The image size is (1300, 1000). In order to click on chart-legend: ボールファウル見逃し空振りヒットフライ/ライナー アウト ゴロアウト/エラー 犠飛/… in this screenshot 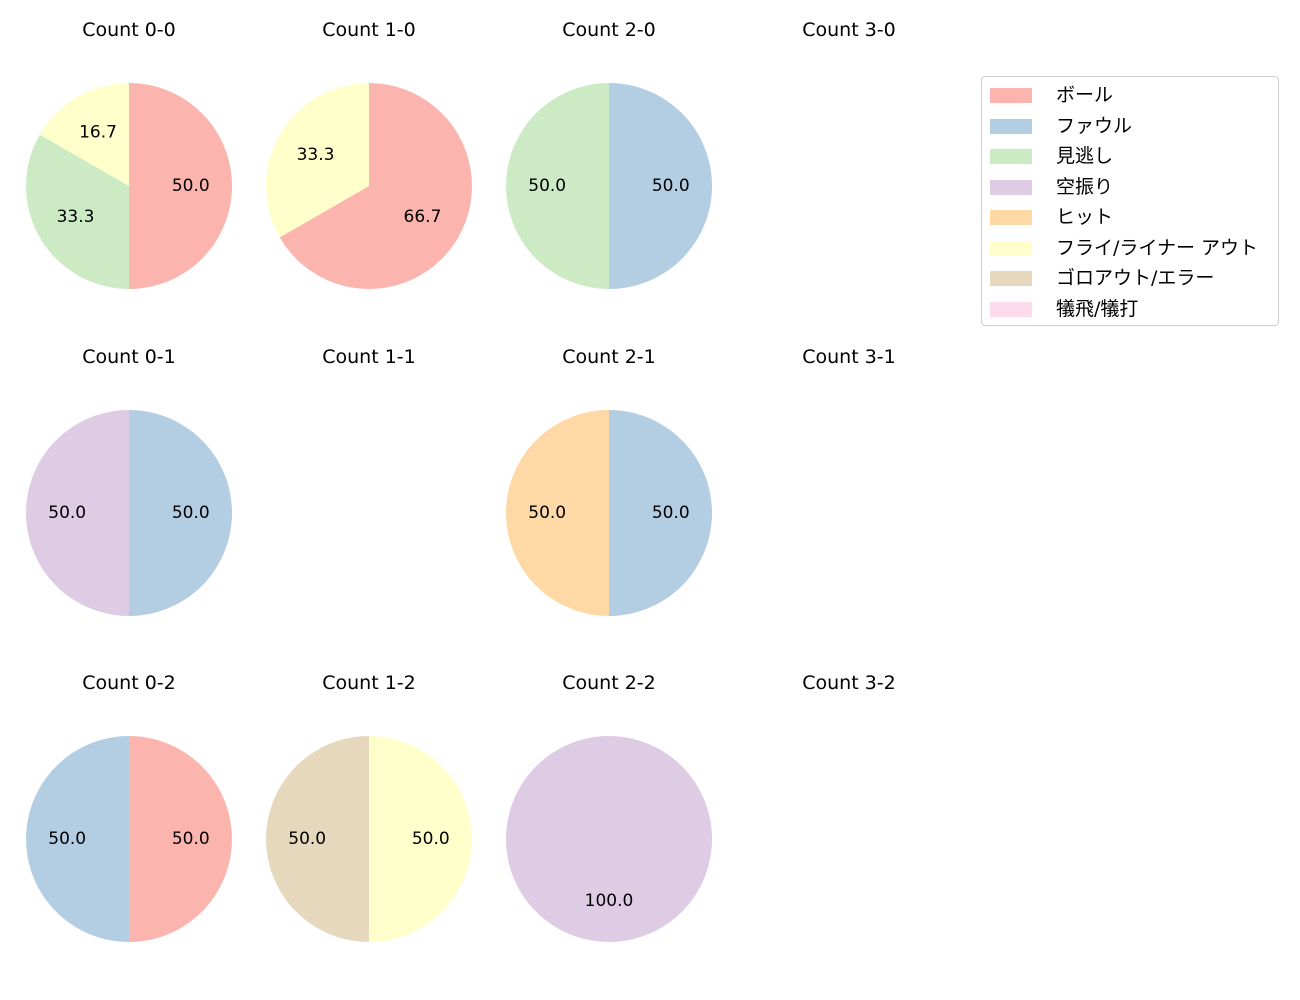, I will do `click(1130, 201)`.